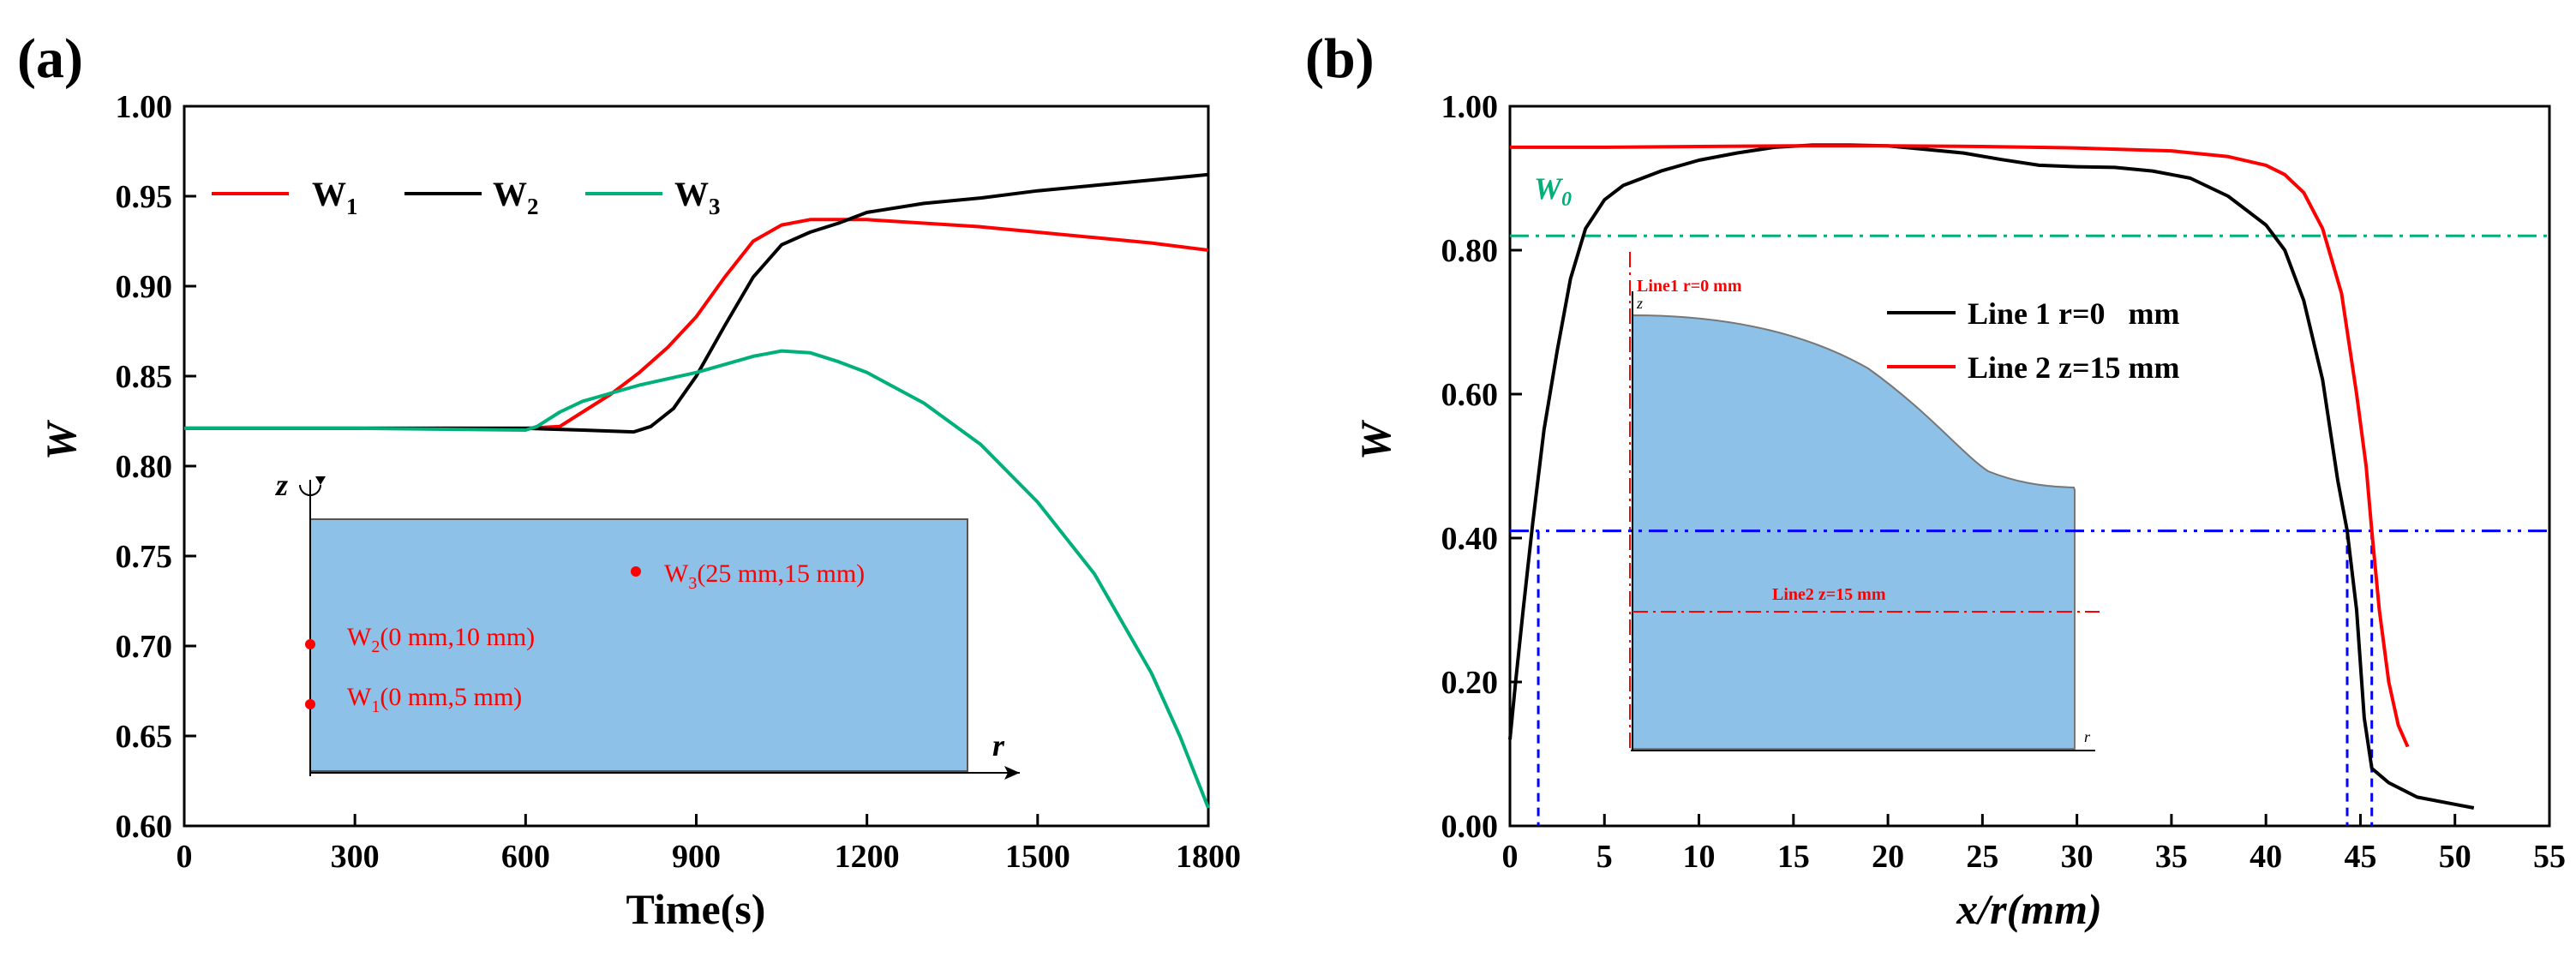 Image resolution: width=2576 pixels, height=963 pixels. Describe the element at coordinates (467, 197) in the screenshot. I see `panel-a-legend: W1 W2 W3` at that location.